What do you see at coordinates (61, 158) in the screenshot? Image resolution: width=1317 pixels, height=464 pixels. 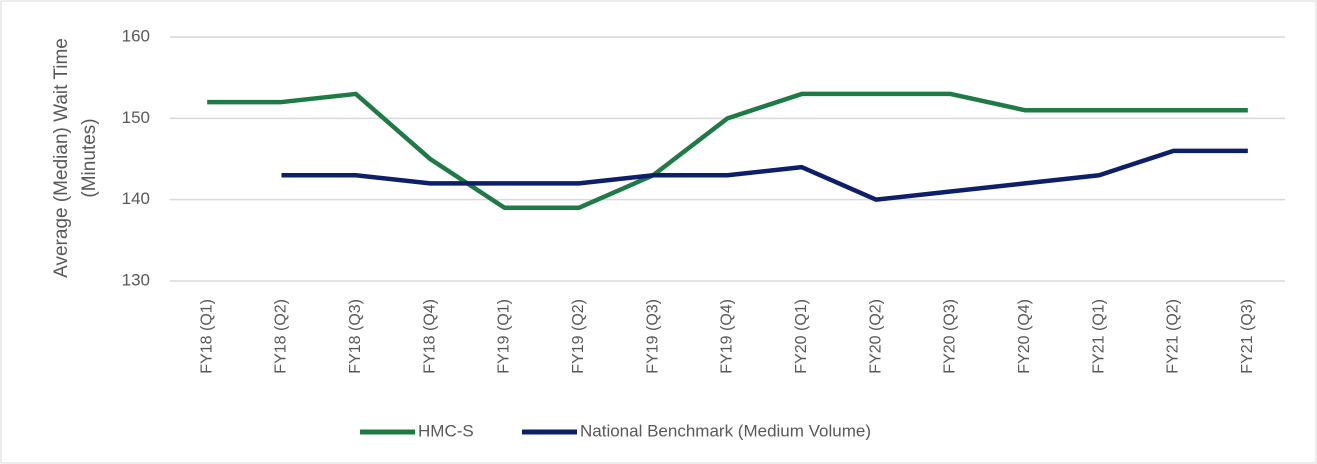 I see `y-axis-label: Average (Median) Wait Time` at bounding box center [61, 158].